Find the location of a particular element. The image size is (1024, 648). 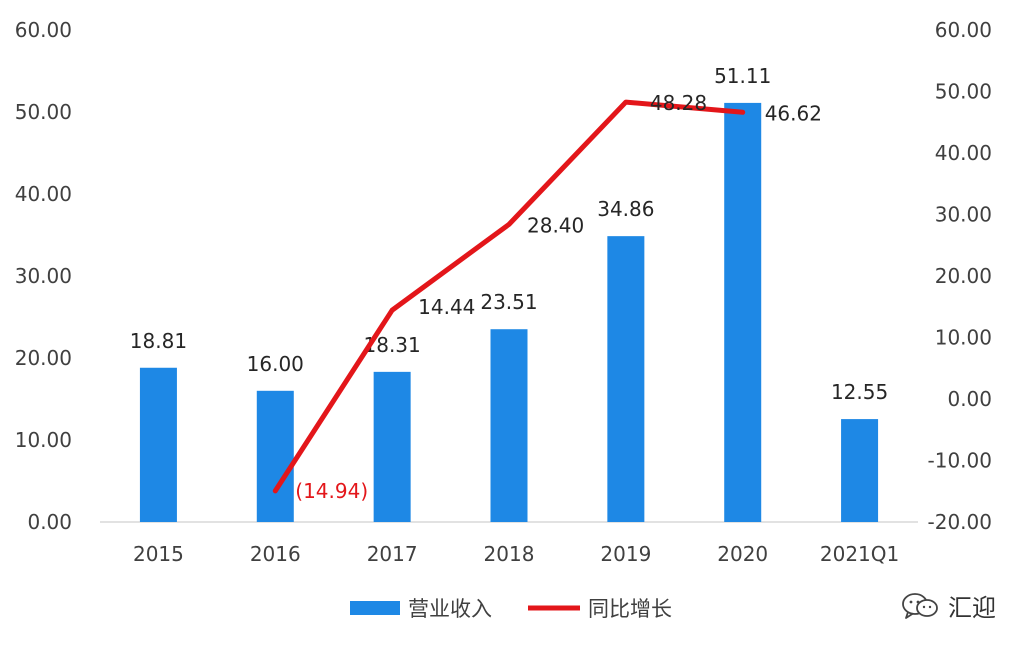

left-axis-tick: 30.00 is located at coordinates (43, 276).